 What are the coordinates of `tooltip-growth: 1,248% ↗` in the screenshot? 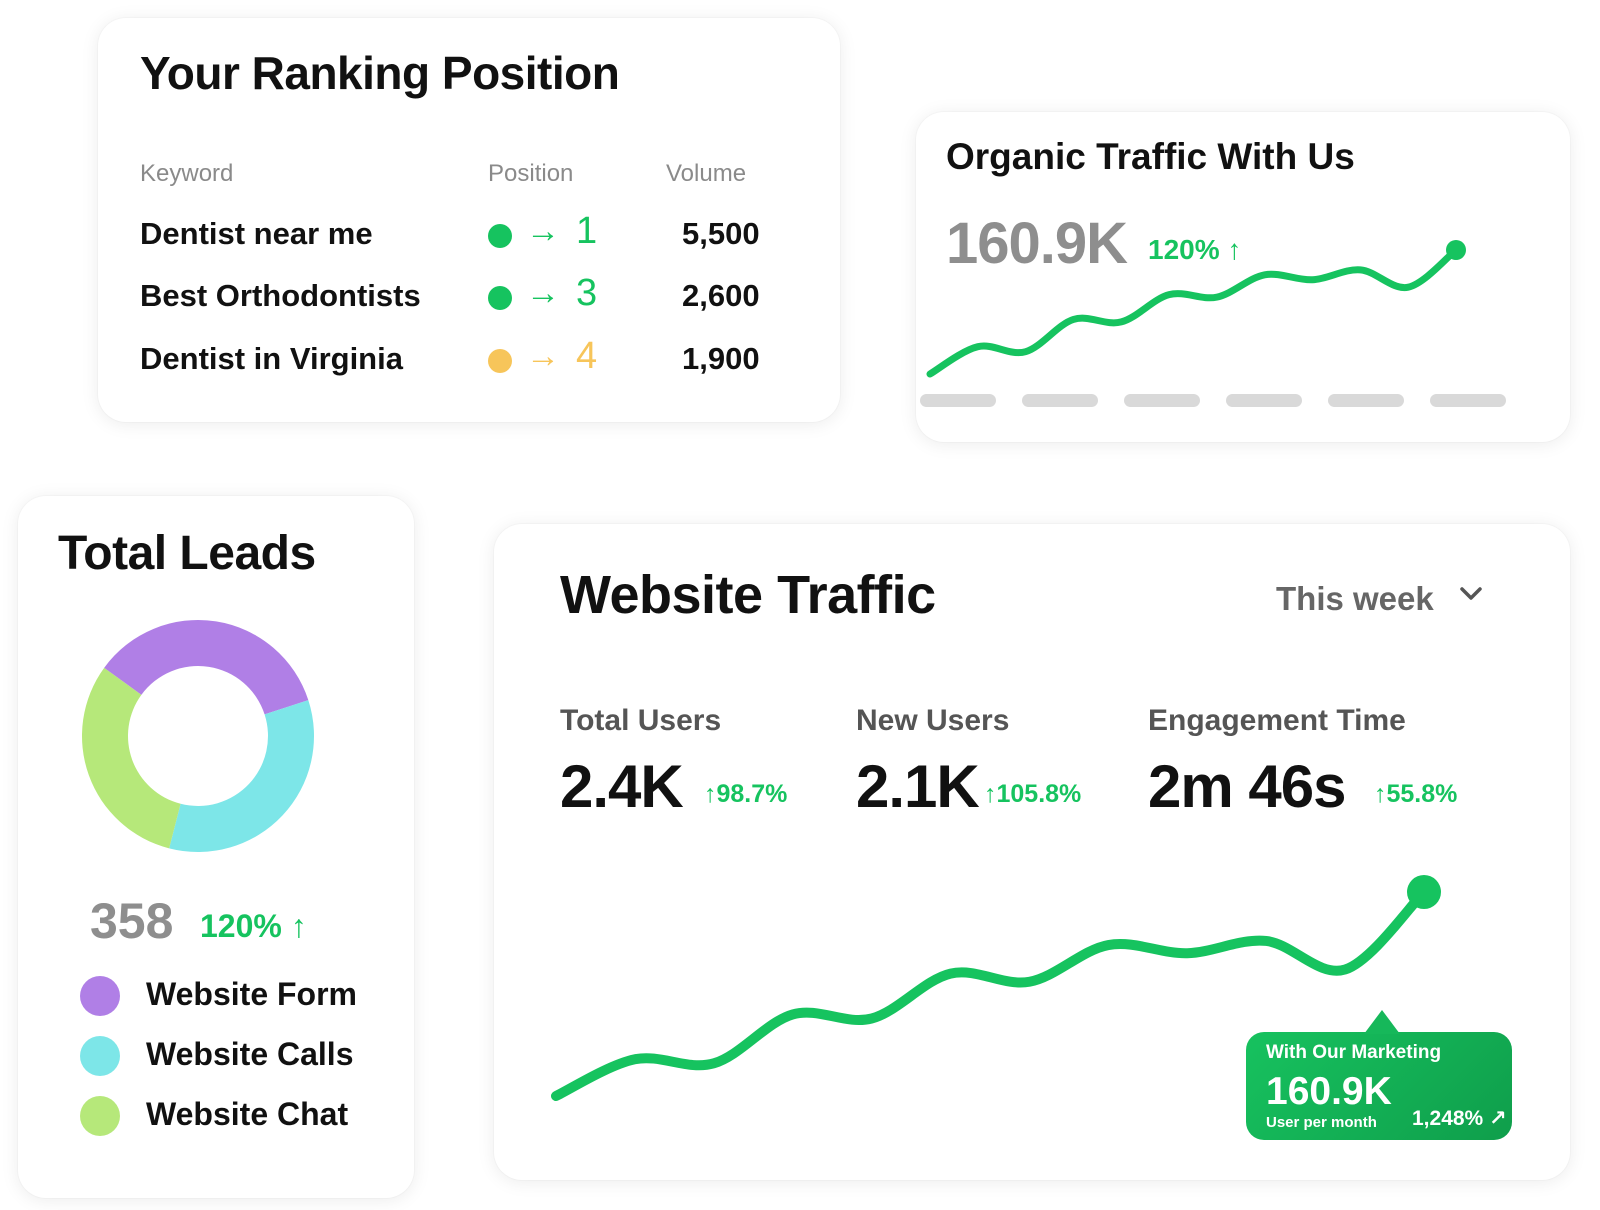 It's located at (1459, 1118).